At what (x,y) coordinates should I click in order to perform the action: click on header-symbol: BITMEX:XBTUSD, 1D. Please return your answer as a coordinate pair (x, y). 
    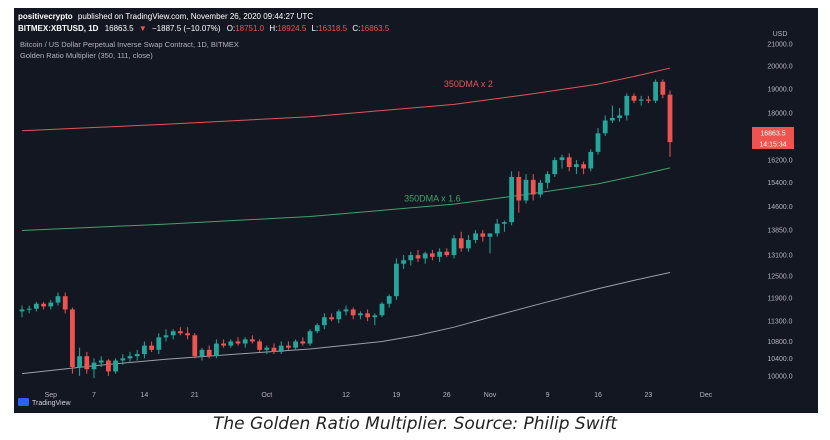
    Looking at the image, I should click on (58, 28).